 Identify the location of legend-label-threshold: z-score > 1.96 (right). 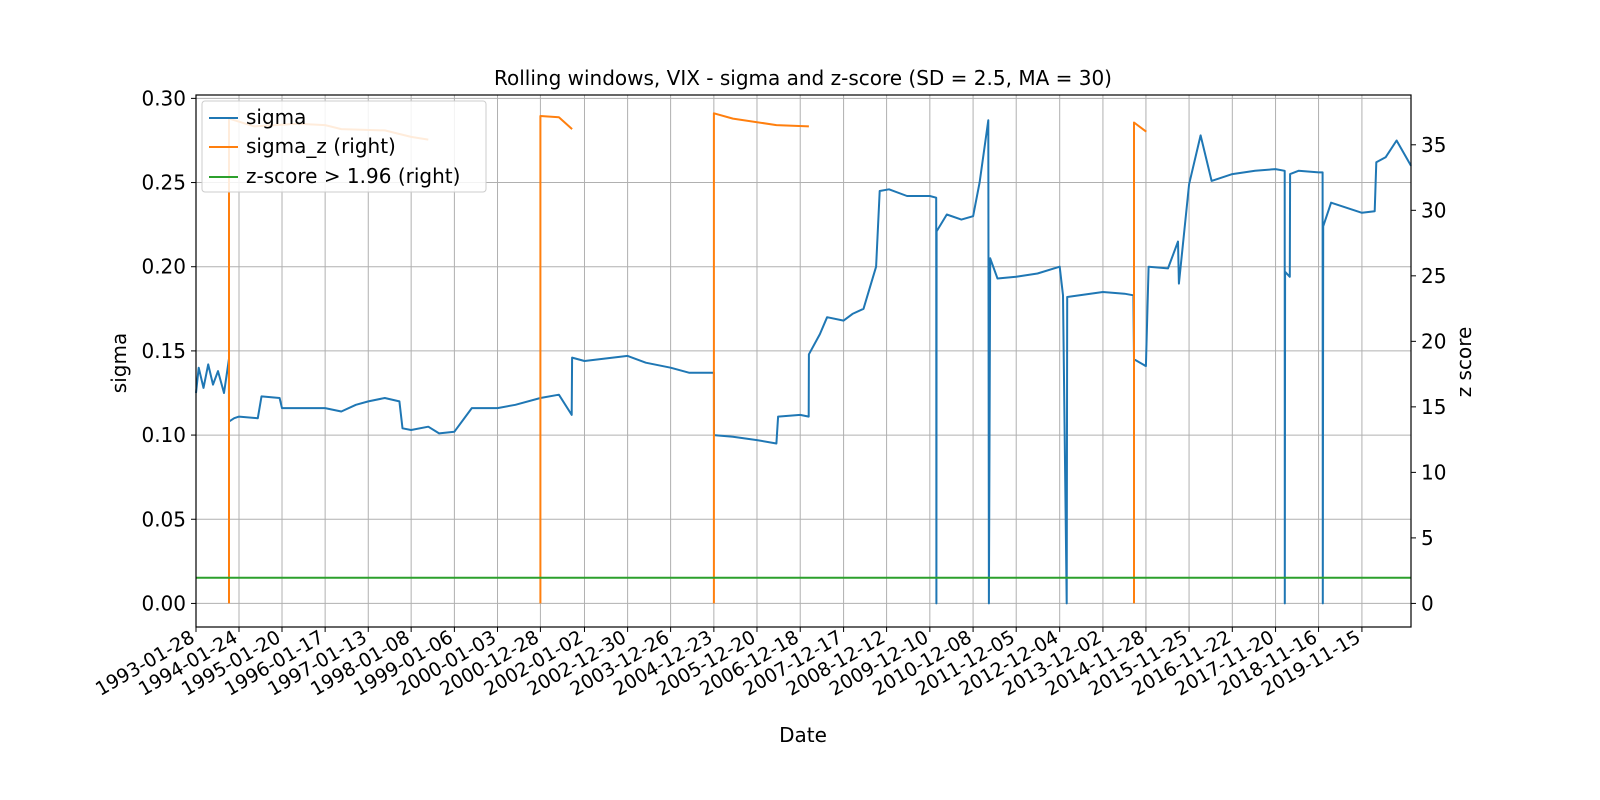
(353, 176).